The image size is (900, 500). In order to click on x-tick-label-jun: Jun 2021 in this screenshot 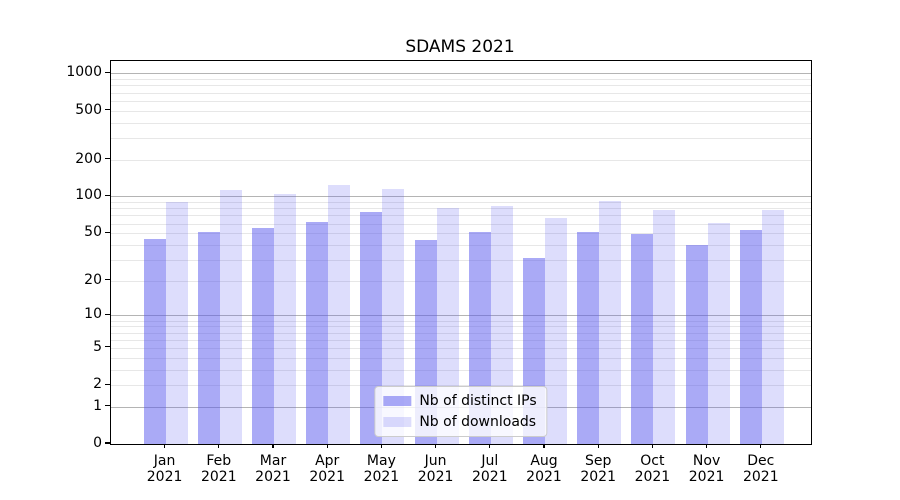, I will do `click(435, 469)`.